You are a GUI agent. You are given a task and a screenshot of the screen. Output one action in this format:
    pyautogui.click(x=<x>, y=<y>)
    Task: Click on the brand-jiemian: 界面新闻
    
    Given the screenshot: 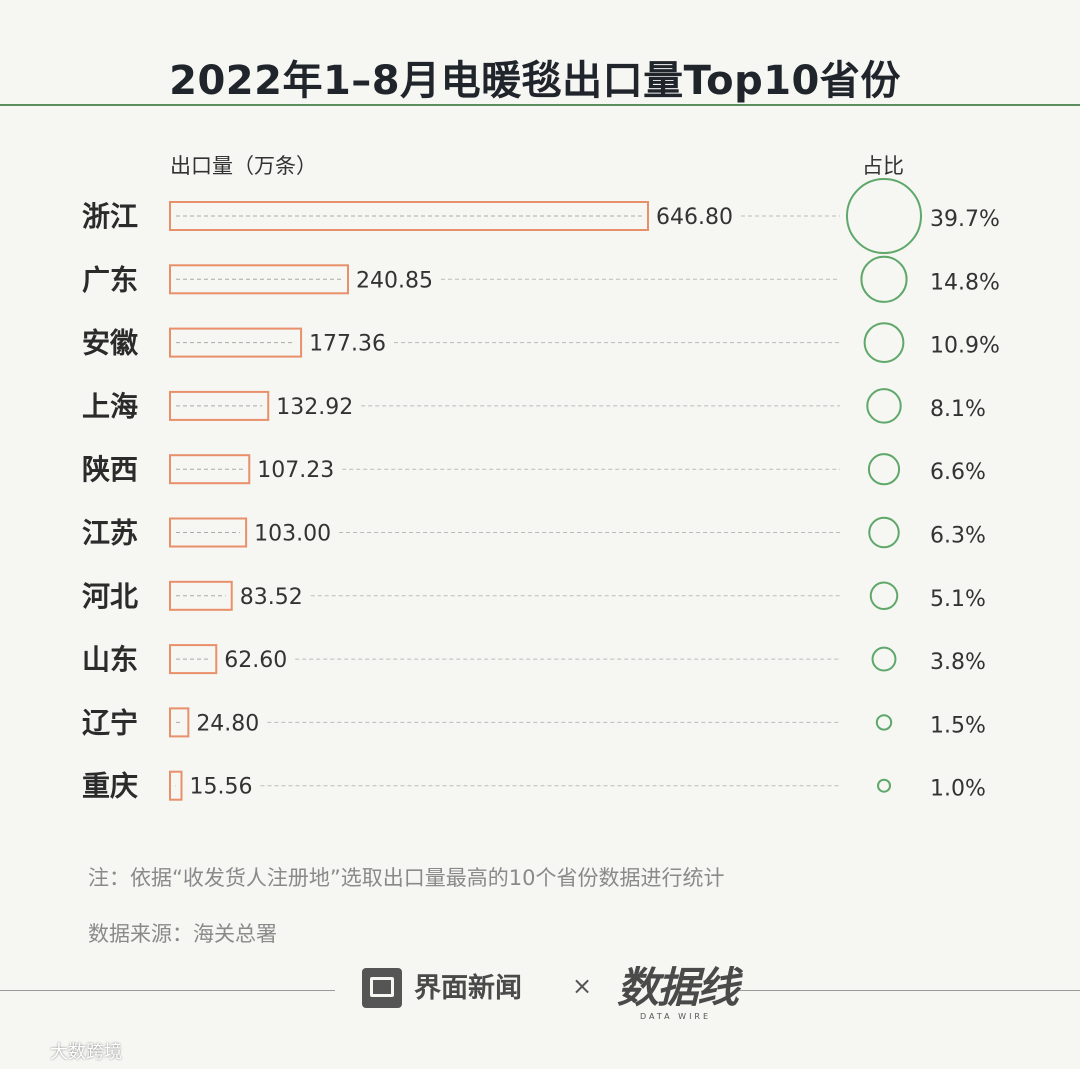 What is the action you would take?
    pyautogui.click(x=468, y=988)
    